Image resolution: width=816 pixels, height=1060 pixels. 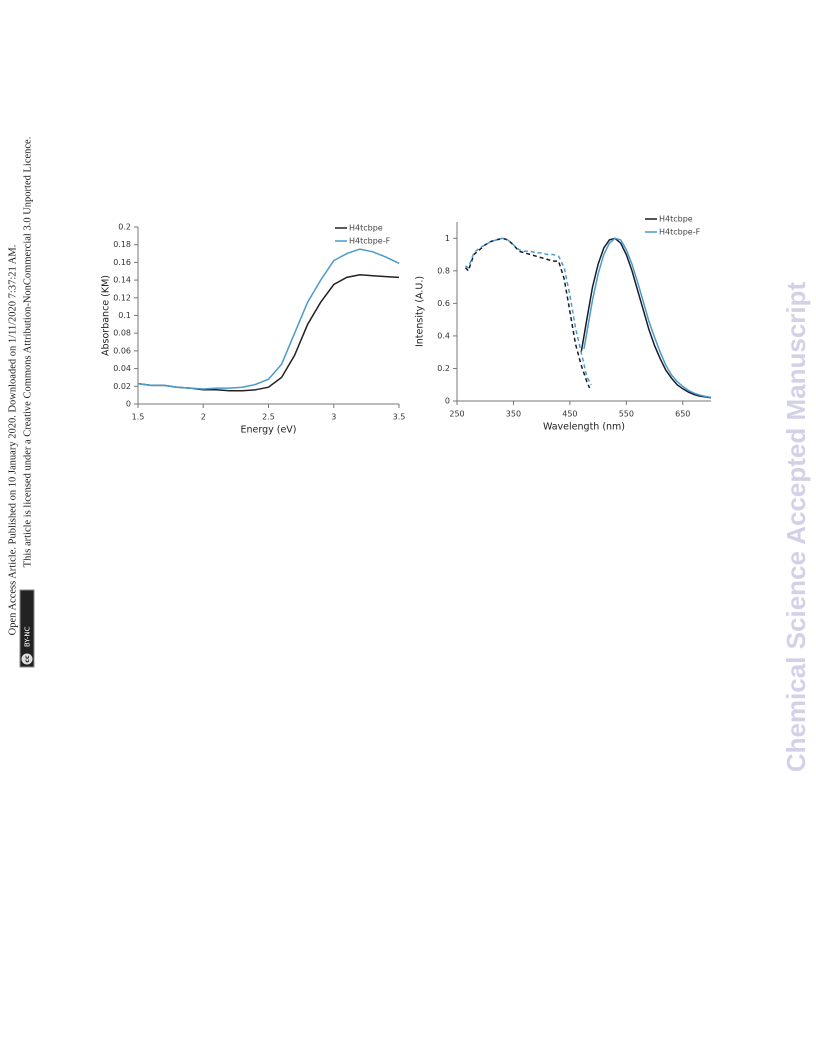 I want to click on x-axis-title: Wavelength (nm), so click(x=584, y=427).